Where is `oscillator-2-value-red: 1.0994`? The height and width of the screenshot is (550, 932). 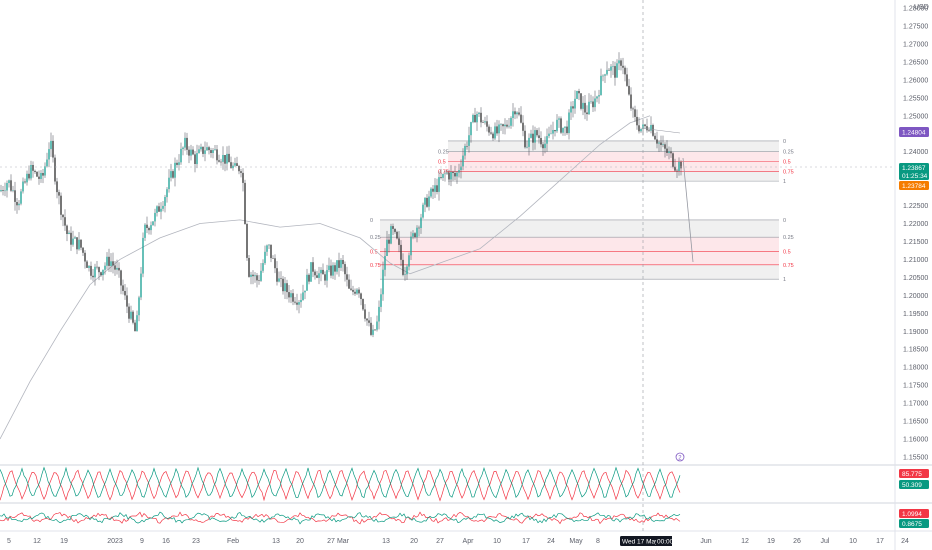
oscillator-2-value-red: 1.0994 is located at coordinates (912, 514).